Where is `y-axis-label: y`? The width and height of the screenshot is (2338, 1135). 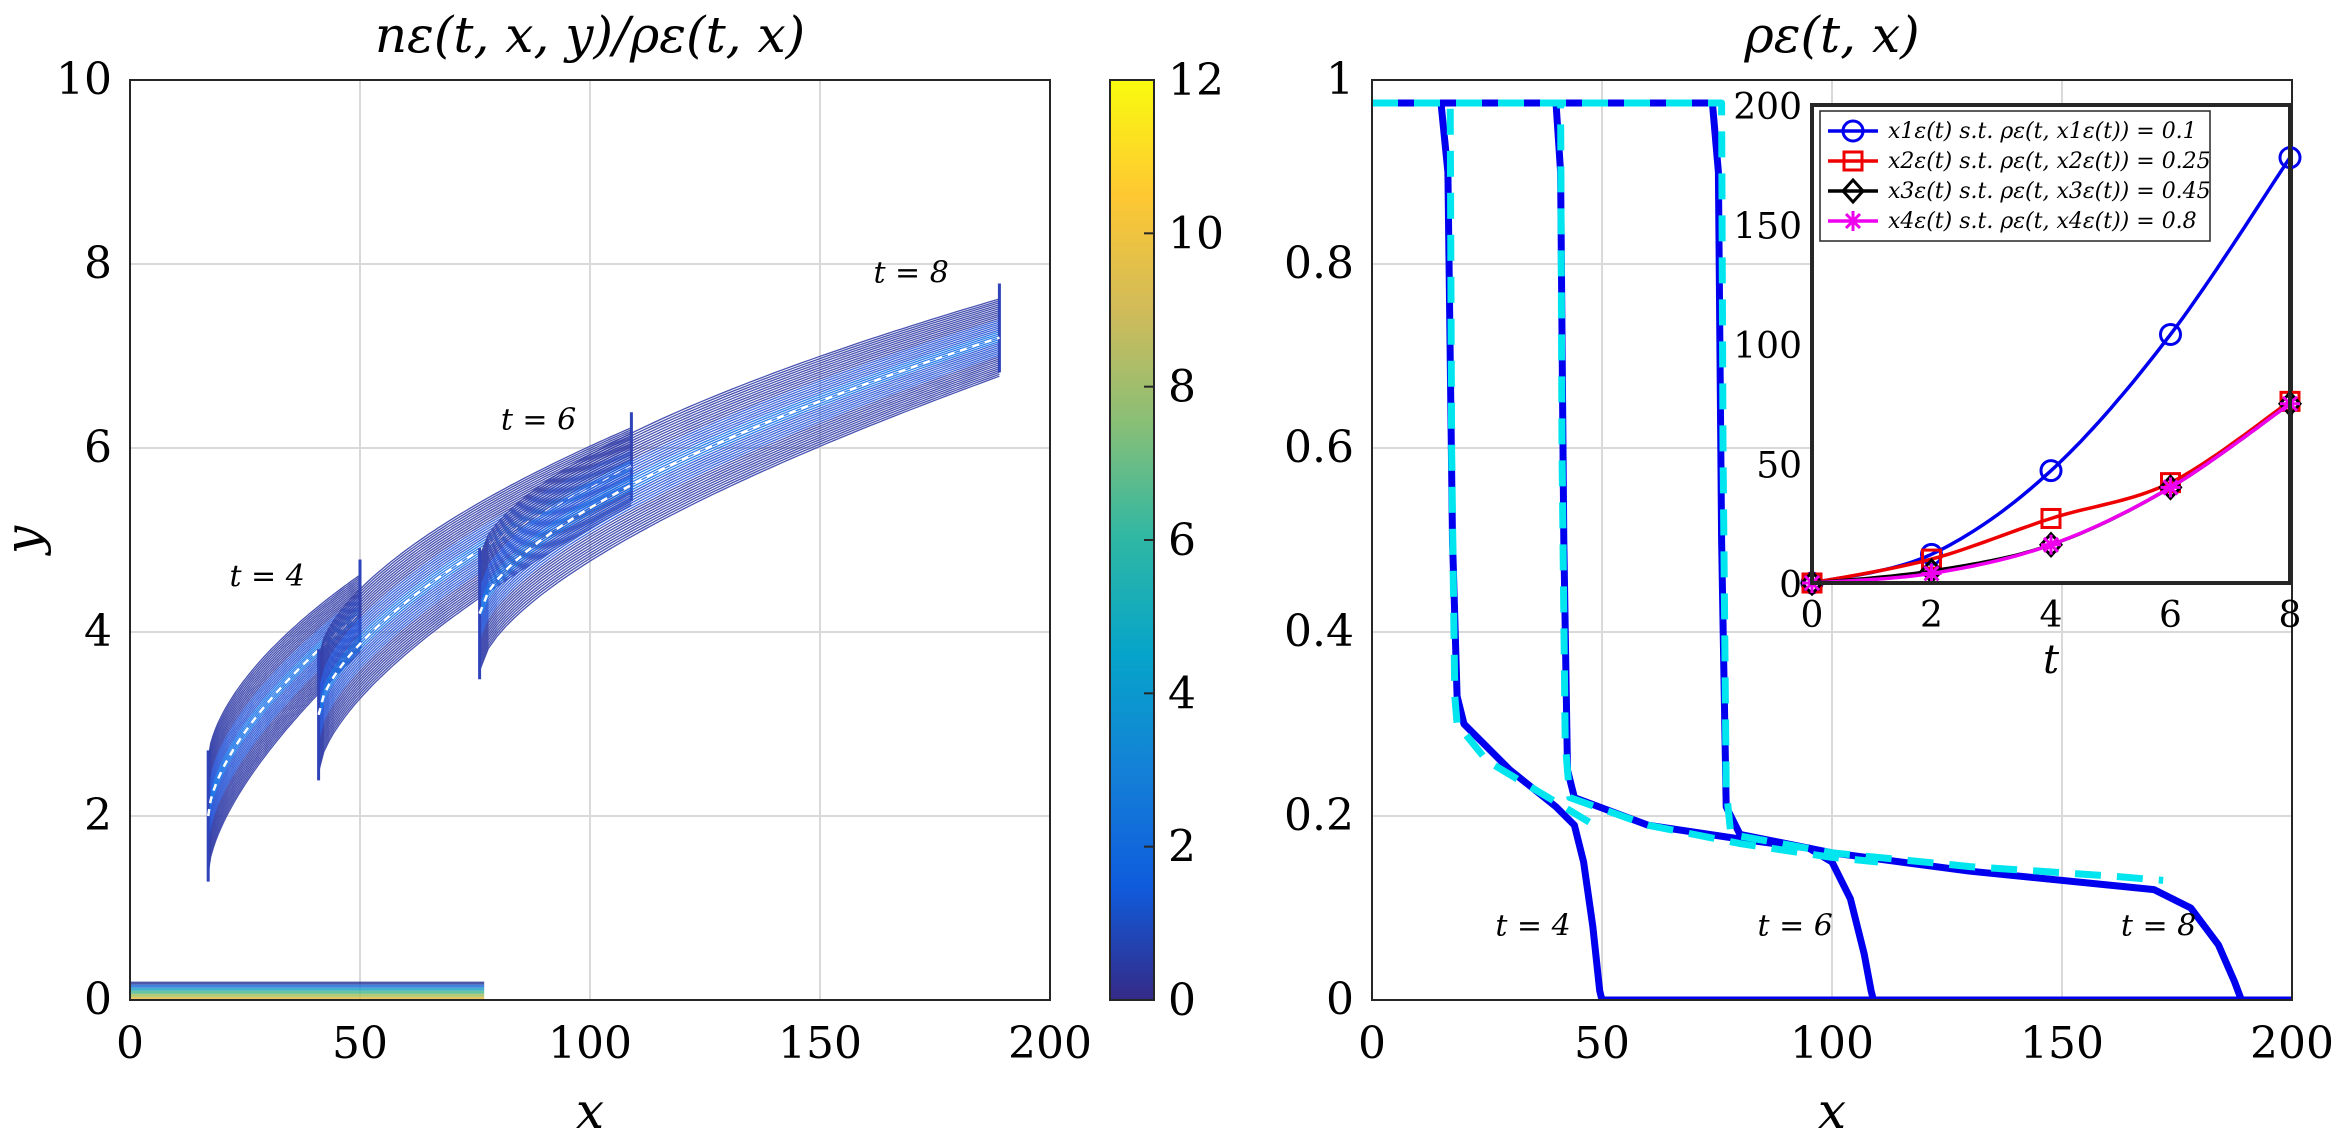 y-axis-label: y is located at coordinates (26, 540).